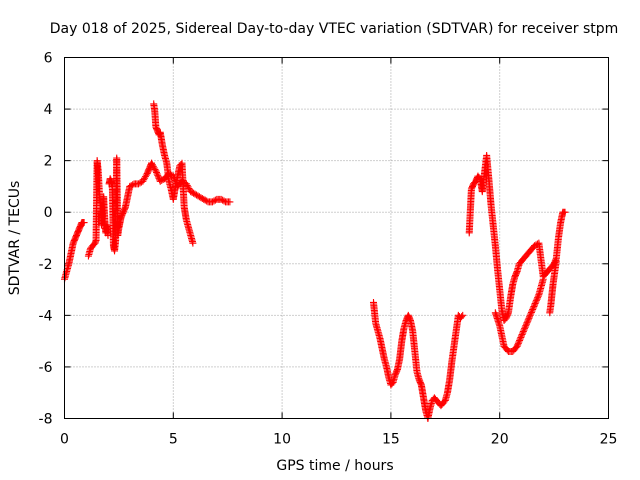 The width and height of the screenshot is (640, 480). I want to click on x-tick-label: 20, so click(500, 440).